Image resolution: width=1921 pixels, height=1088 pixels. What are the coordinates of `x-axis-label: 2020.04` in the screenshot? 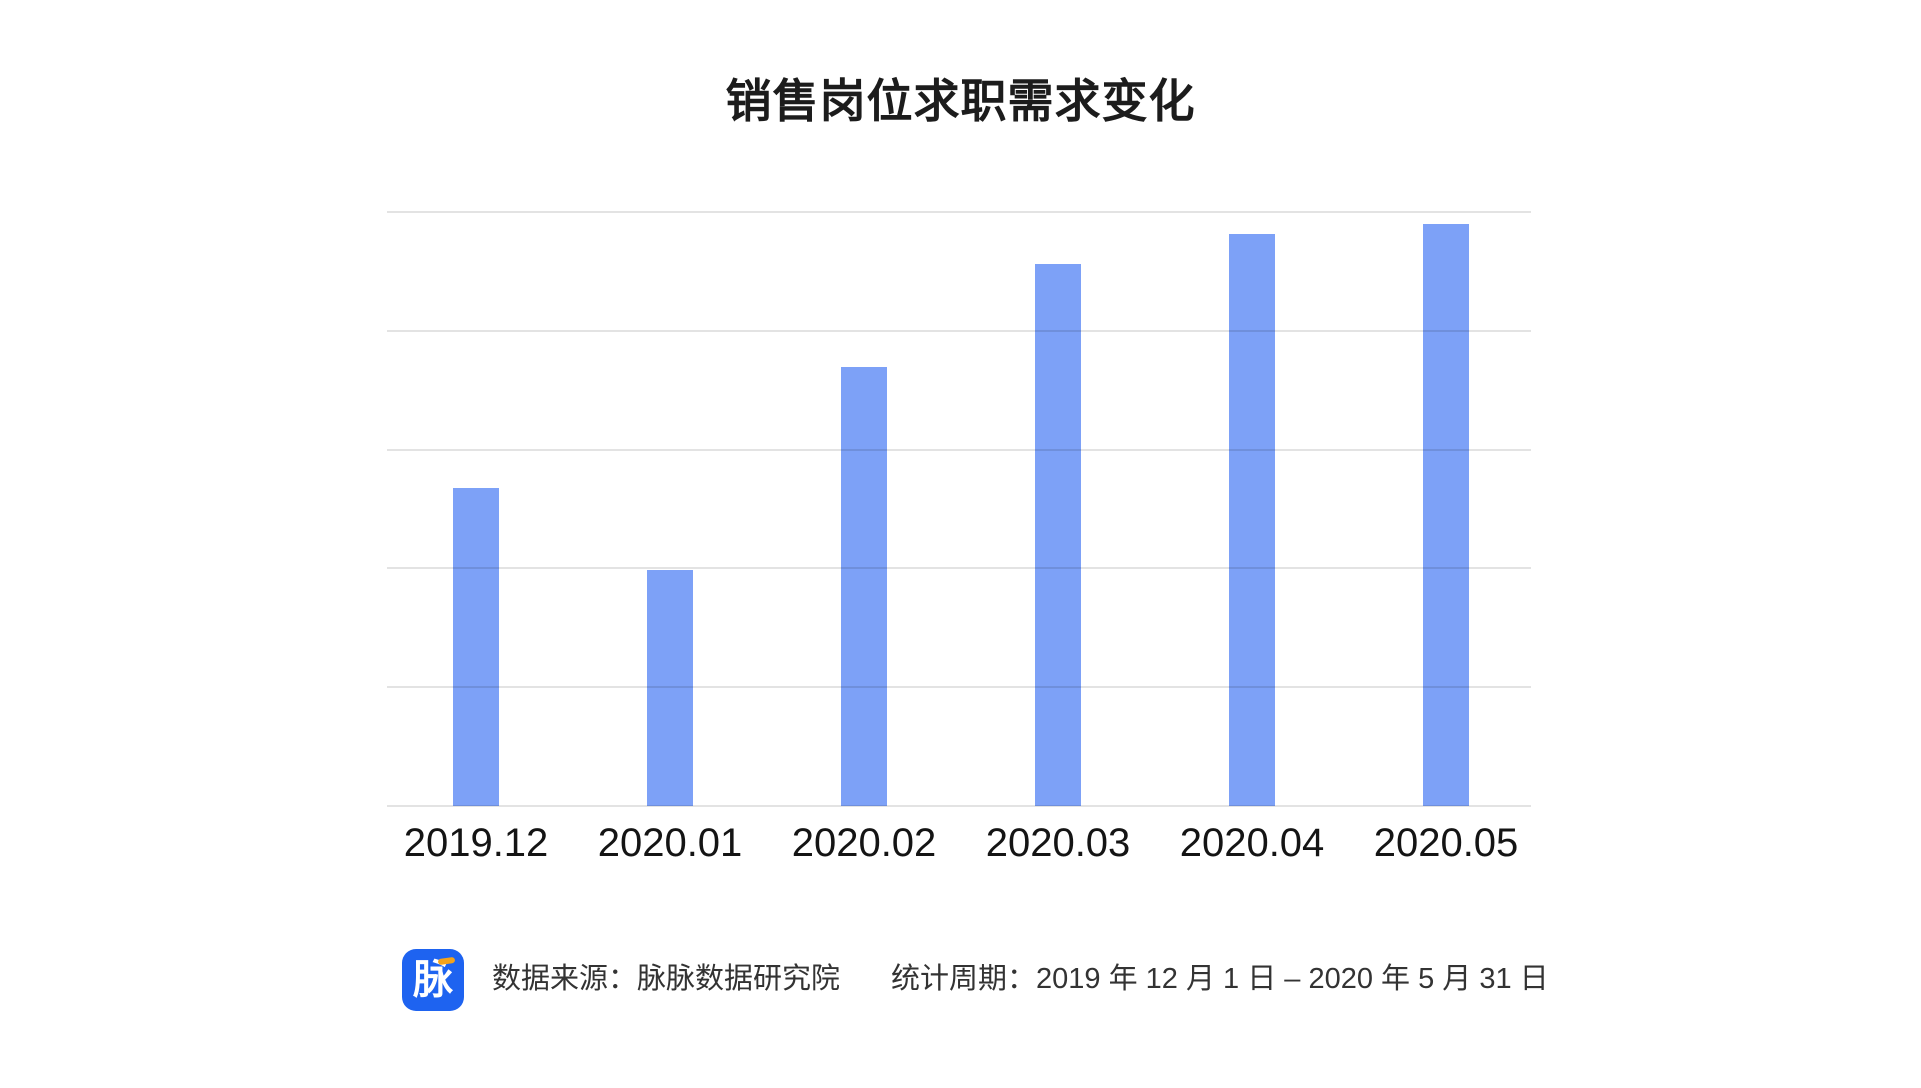 It's located at (1252, 843).